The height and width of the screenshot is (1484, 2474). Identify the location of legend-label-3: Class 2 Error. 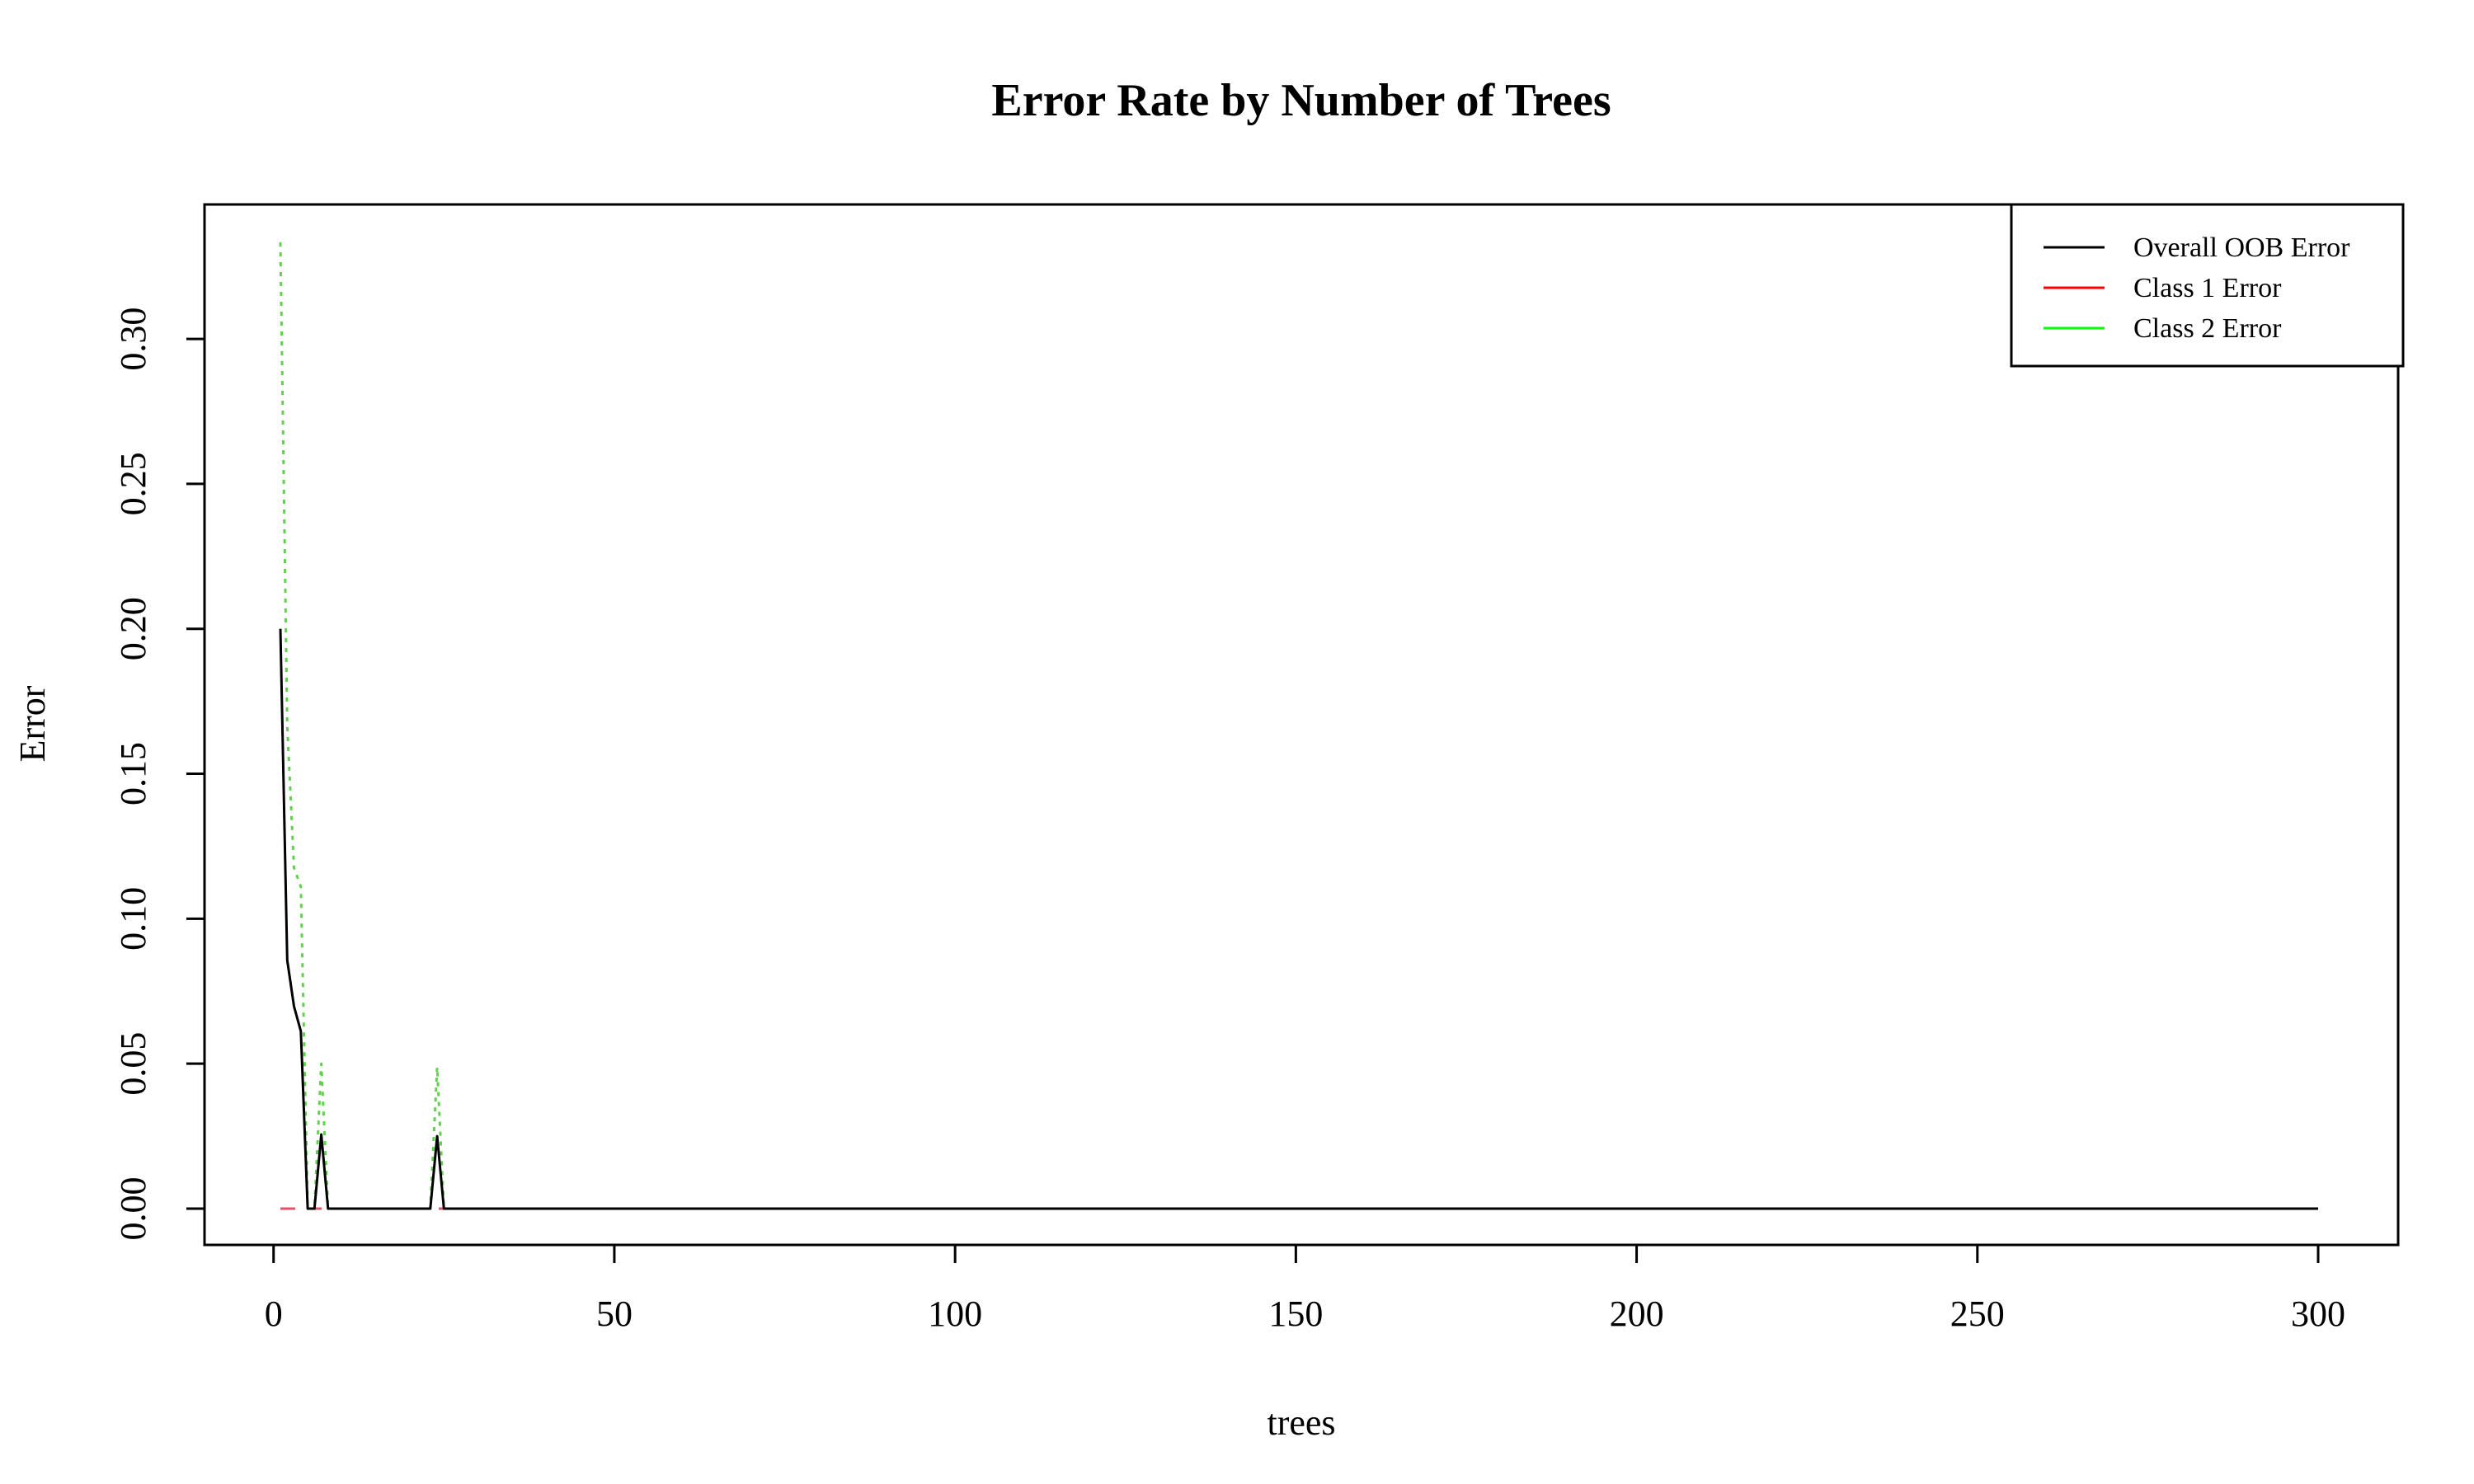
(2207, 328).